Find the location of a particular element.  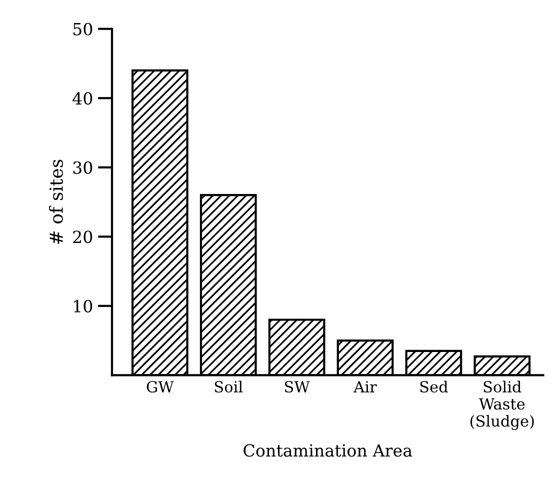

y-tick-label: 30 is located at coordinates (82, 167).